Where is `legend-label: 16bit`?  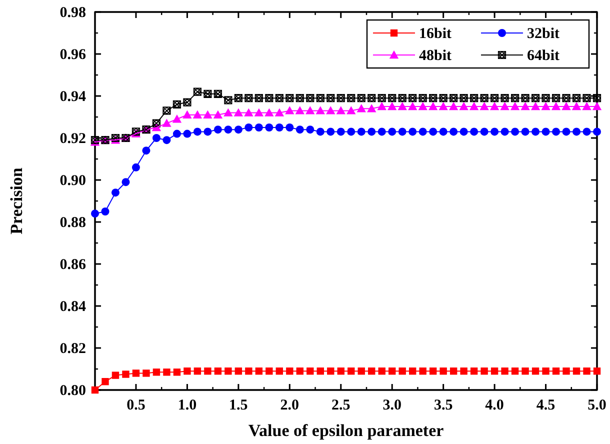 legend-label: 16bit is located at coordinates (435, 34).